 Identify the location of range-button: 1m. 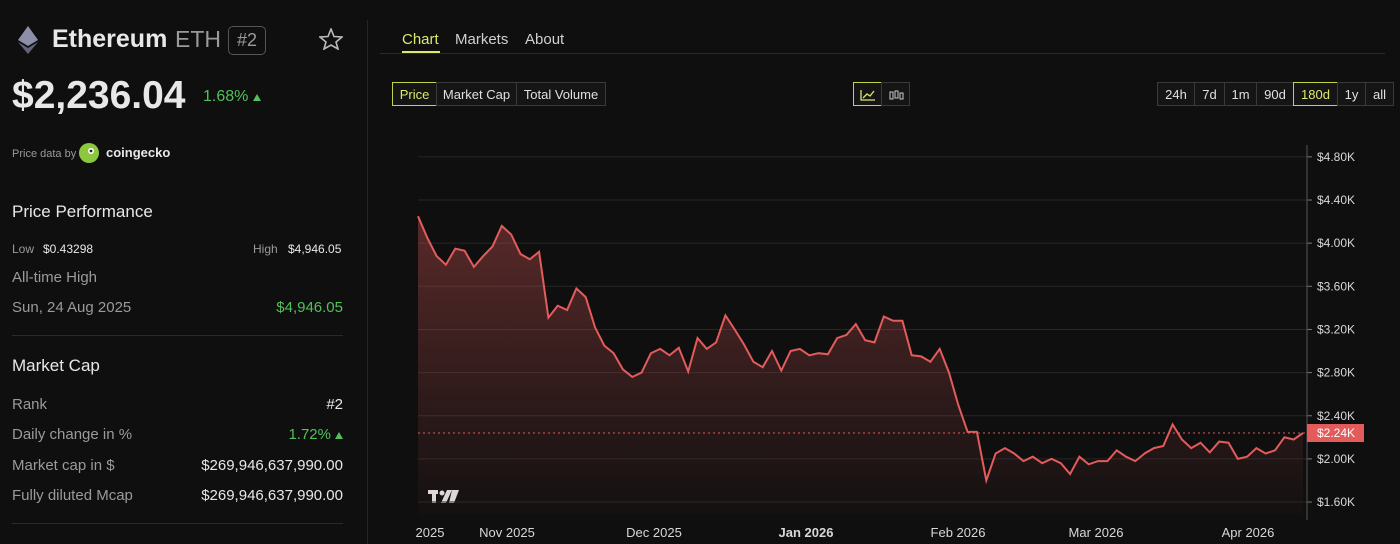
(1240, 94).